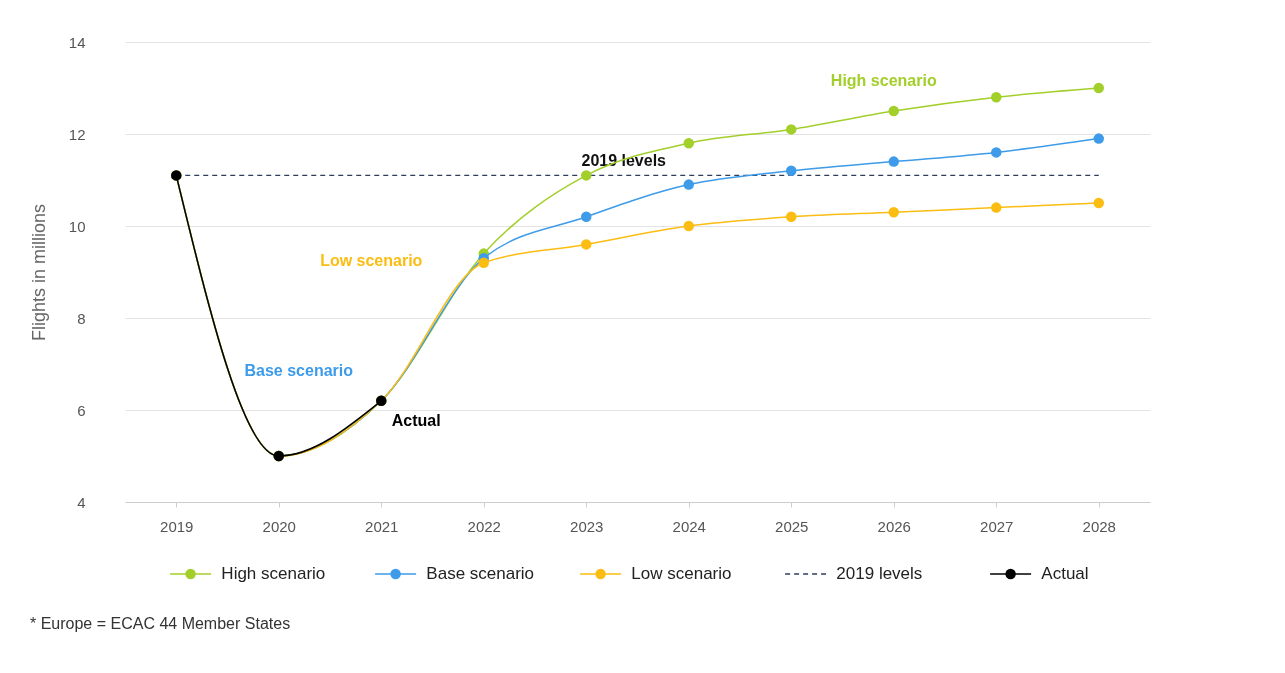  I want to click on legend-label: 2019 levels, so click(879, 573).